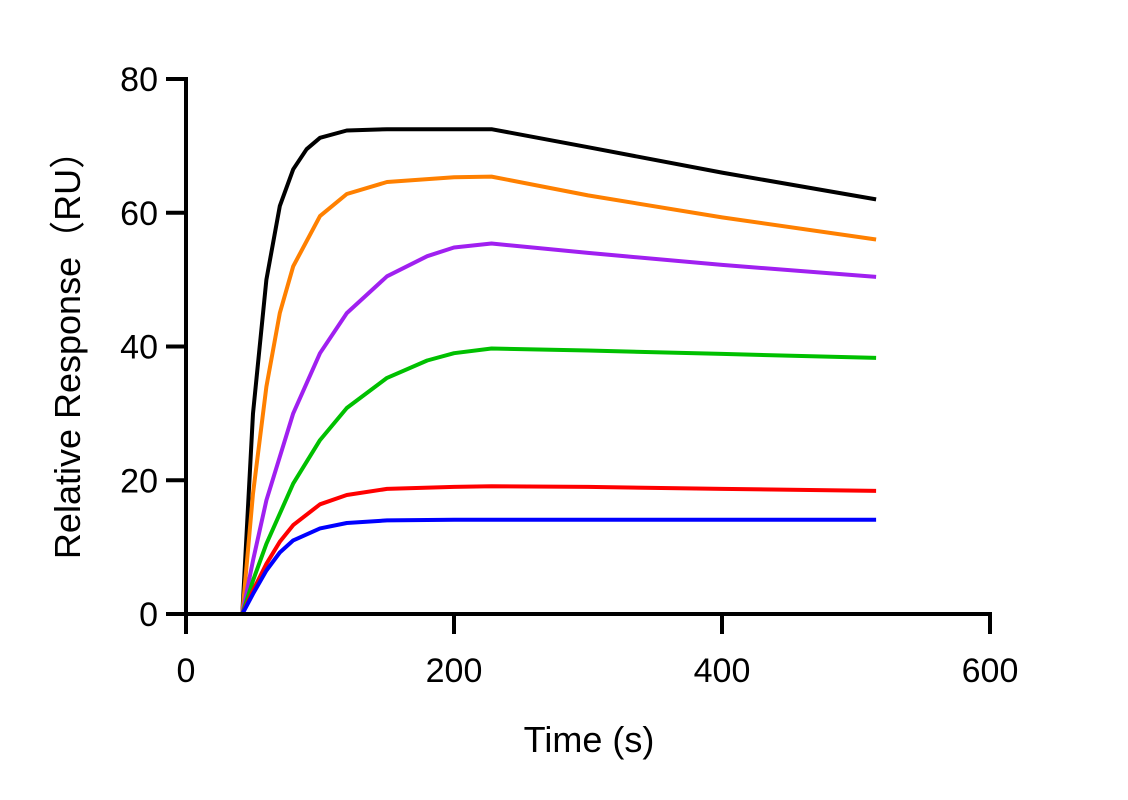 This screenshot has width=1128, height=800. Describe the element at coordinates (139, 214) in the screenshot. I see `y-tick-label: 60` at that location.